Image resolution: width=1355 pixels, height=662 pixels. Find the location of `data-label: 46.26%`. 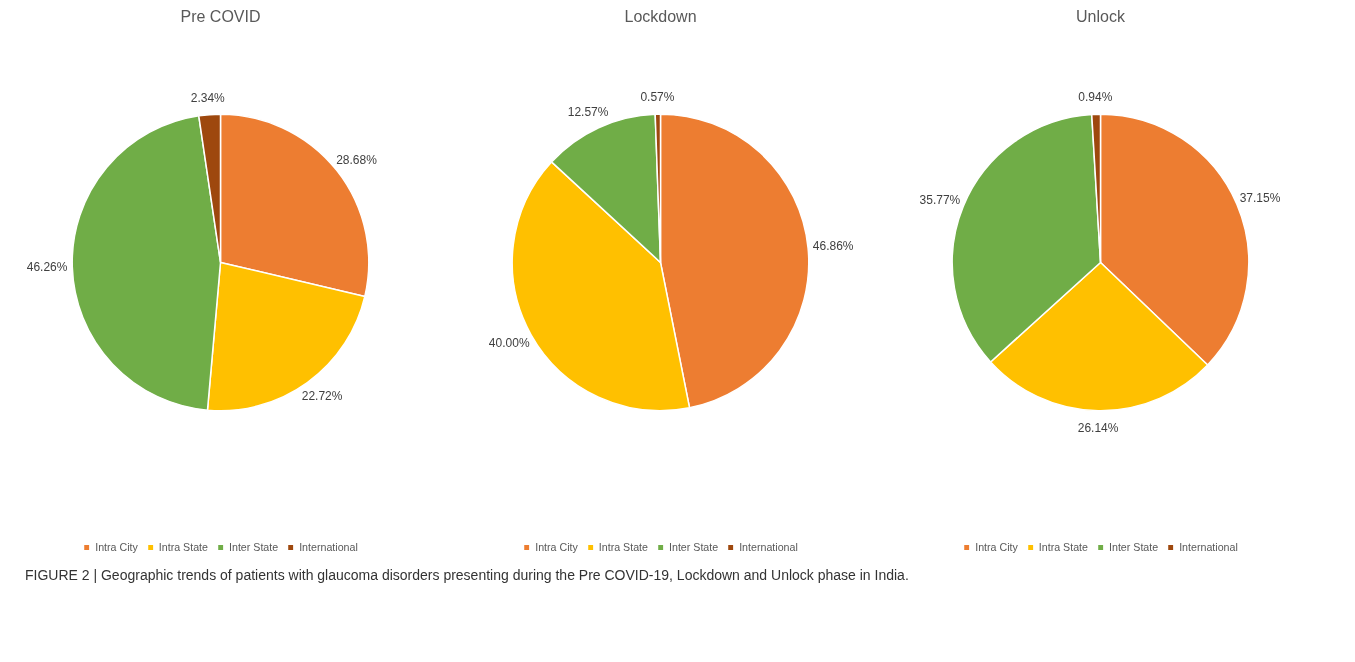

data-label: 46.26% is located at coordinates (47, 267).